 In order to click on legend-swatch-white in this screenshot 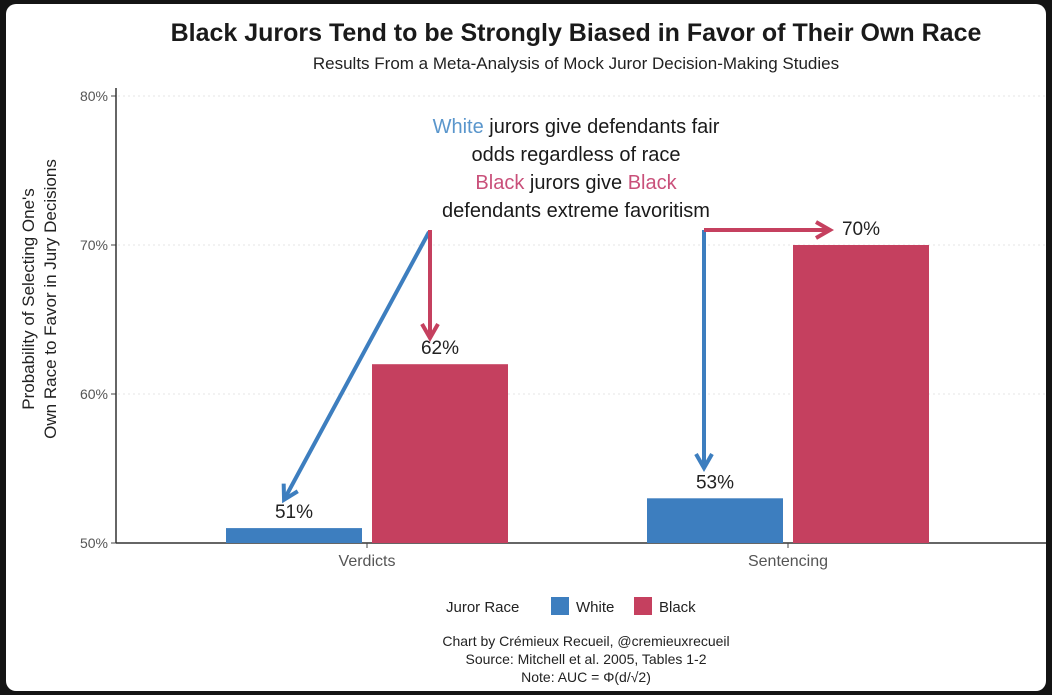, I will do `click(560, 606)`.